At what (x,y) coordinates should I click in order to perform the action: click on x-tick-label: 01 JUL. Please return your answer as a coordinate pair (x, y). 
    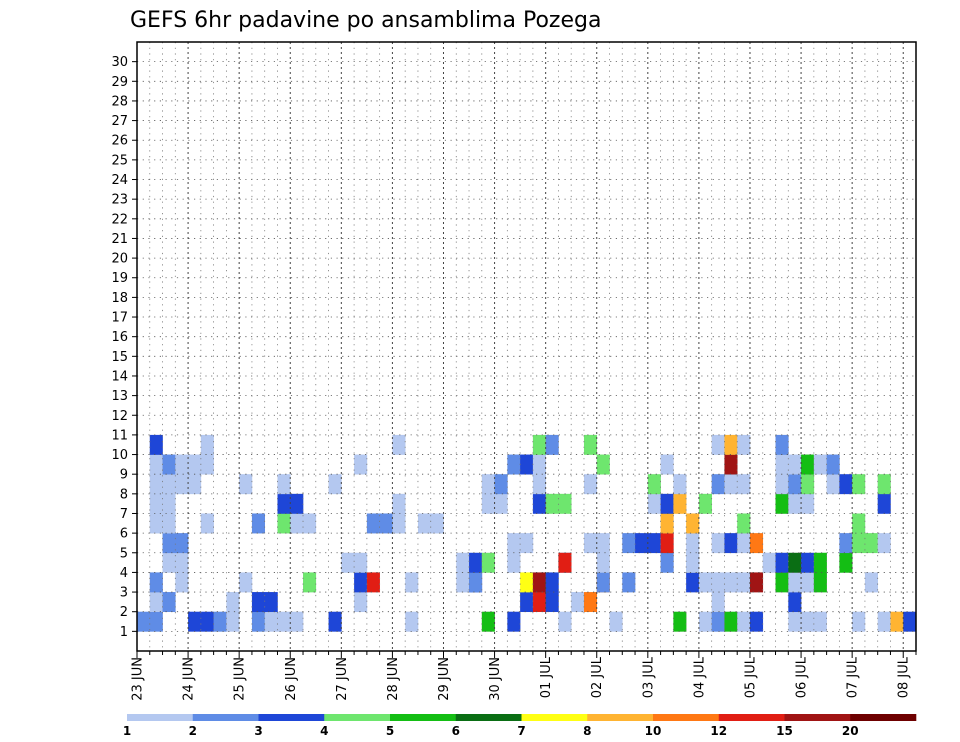
    Looking at the image, I should click on (546, 677).